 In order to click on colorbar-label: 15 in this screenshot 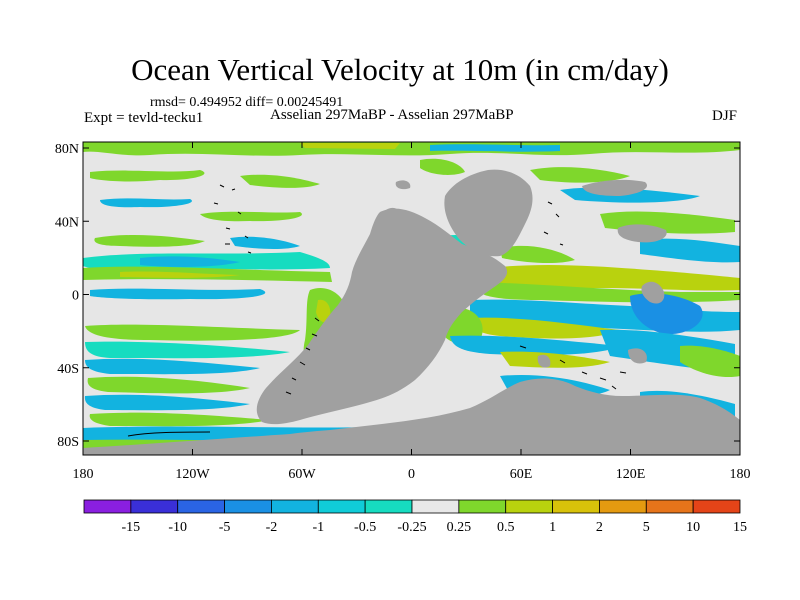, I will do `click(740, 527)`.